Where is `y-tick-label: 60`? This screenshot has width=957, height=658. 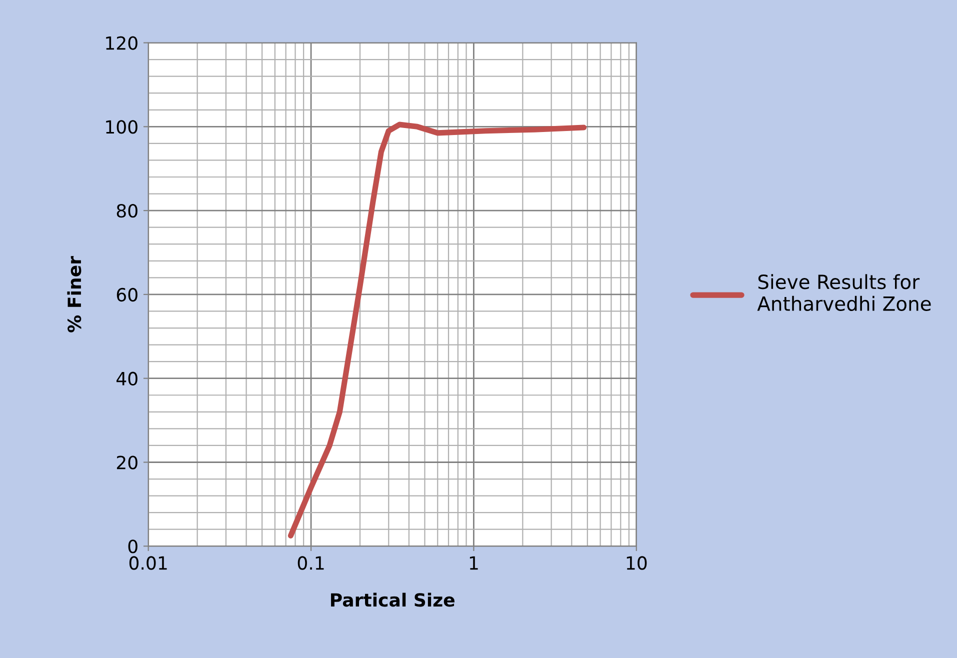 y-tick-label: 60 is located at coordinates (127, 295).